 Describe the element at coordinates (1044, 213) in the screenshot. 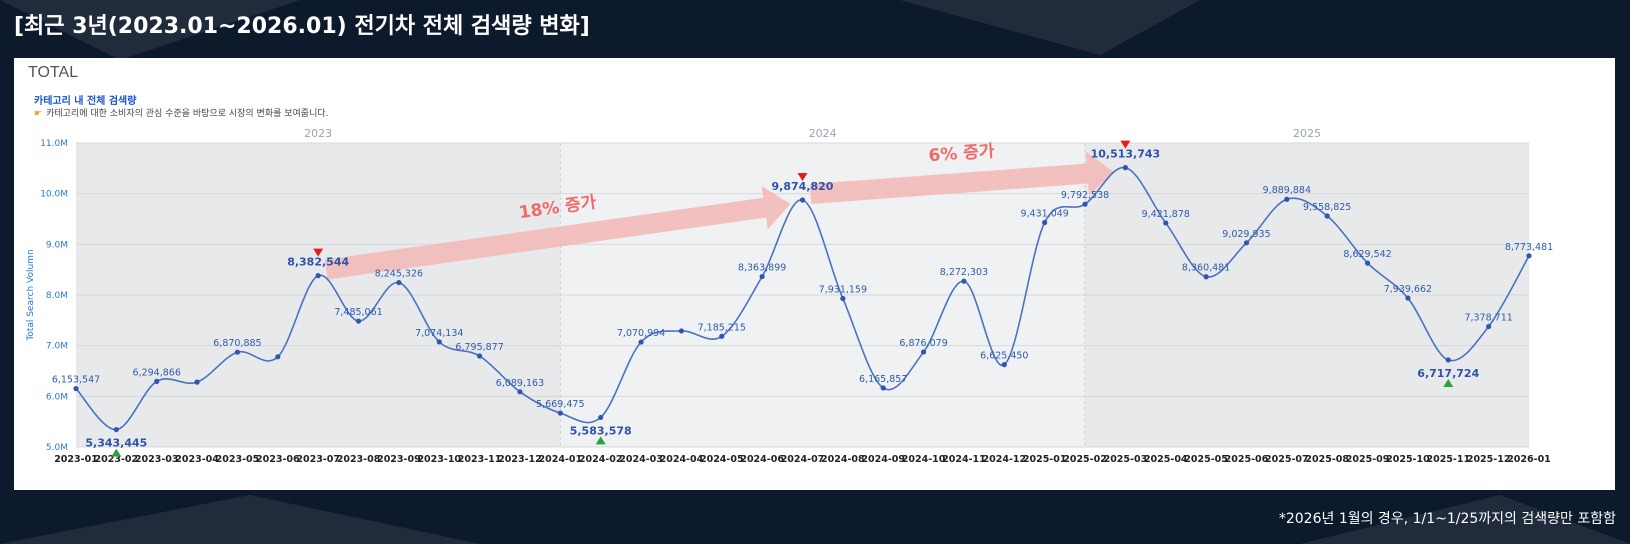

I see `data-label: 9,431,049` at that location.